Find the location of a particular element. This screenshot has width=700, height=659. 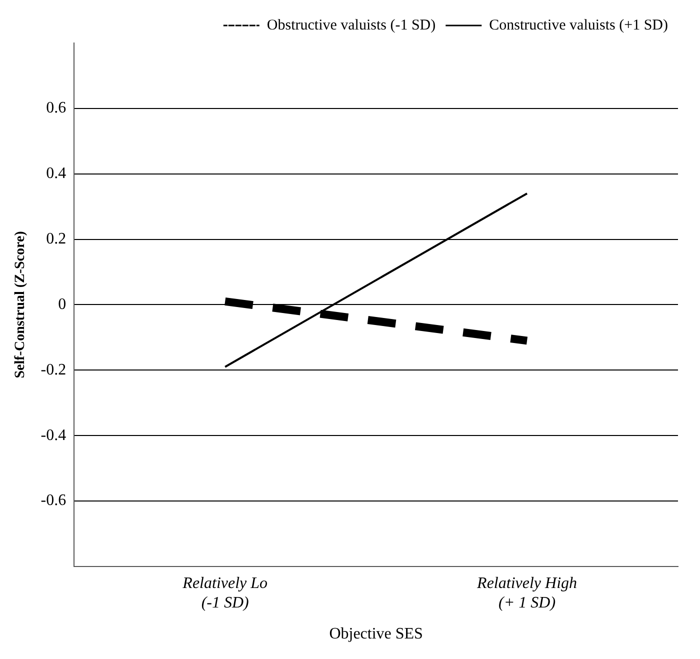

x-tick-label: Relatively Lo (-1 SD) is located at coordinates (225, 593).